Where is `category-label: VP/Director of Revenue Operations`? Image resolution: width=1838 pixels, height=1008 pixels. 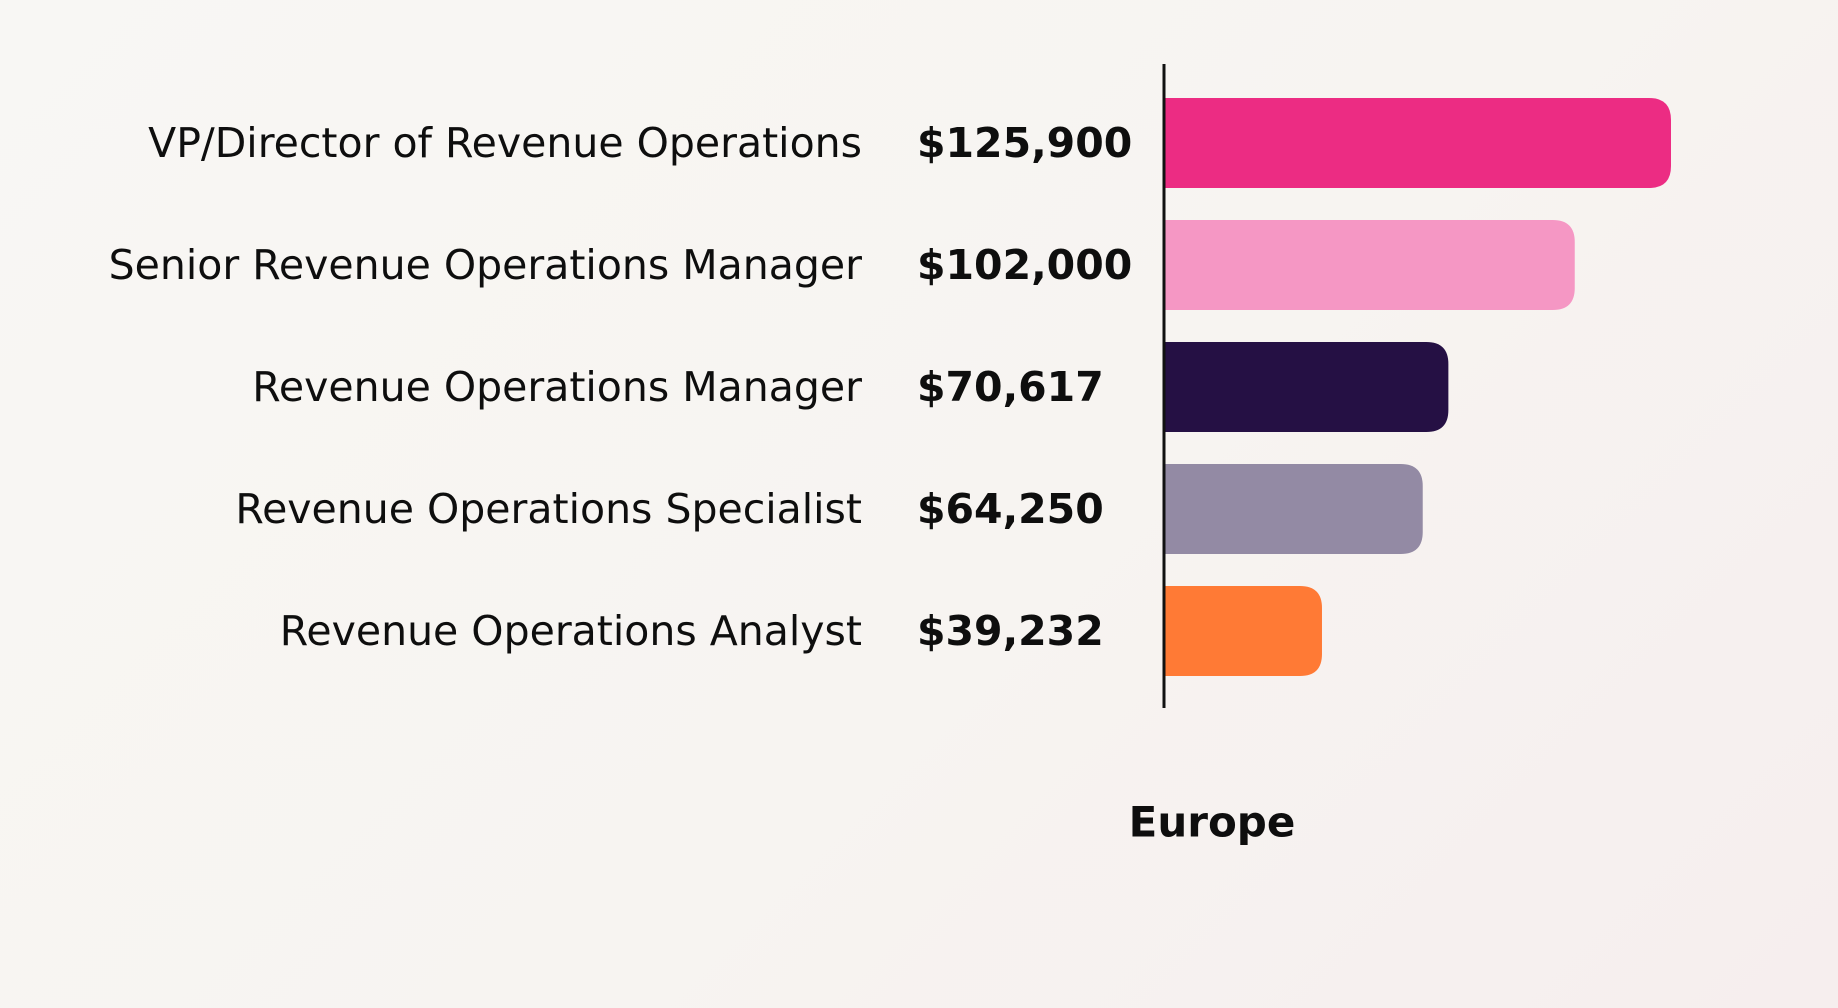
category-label: VP/Director of Revenue Operations is located at coordinates (505, 143).